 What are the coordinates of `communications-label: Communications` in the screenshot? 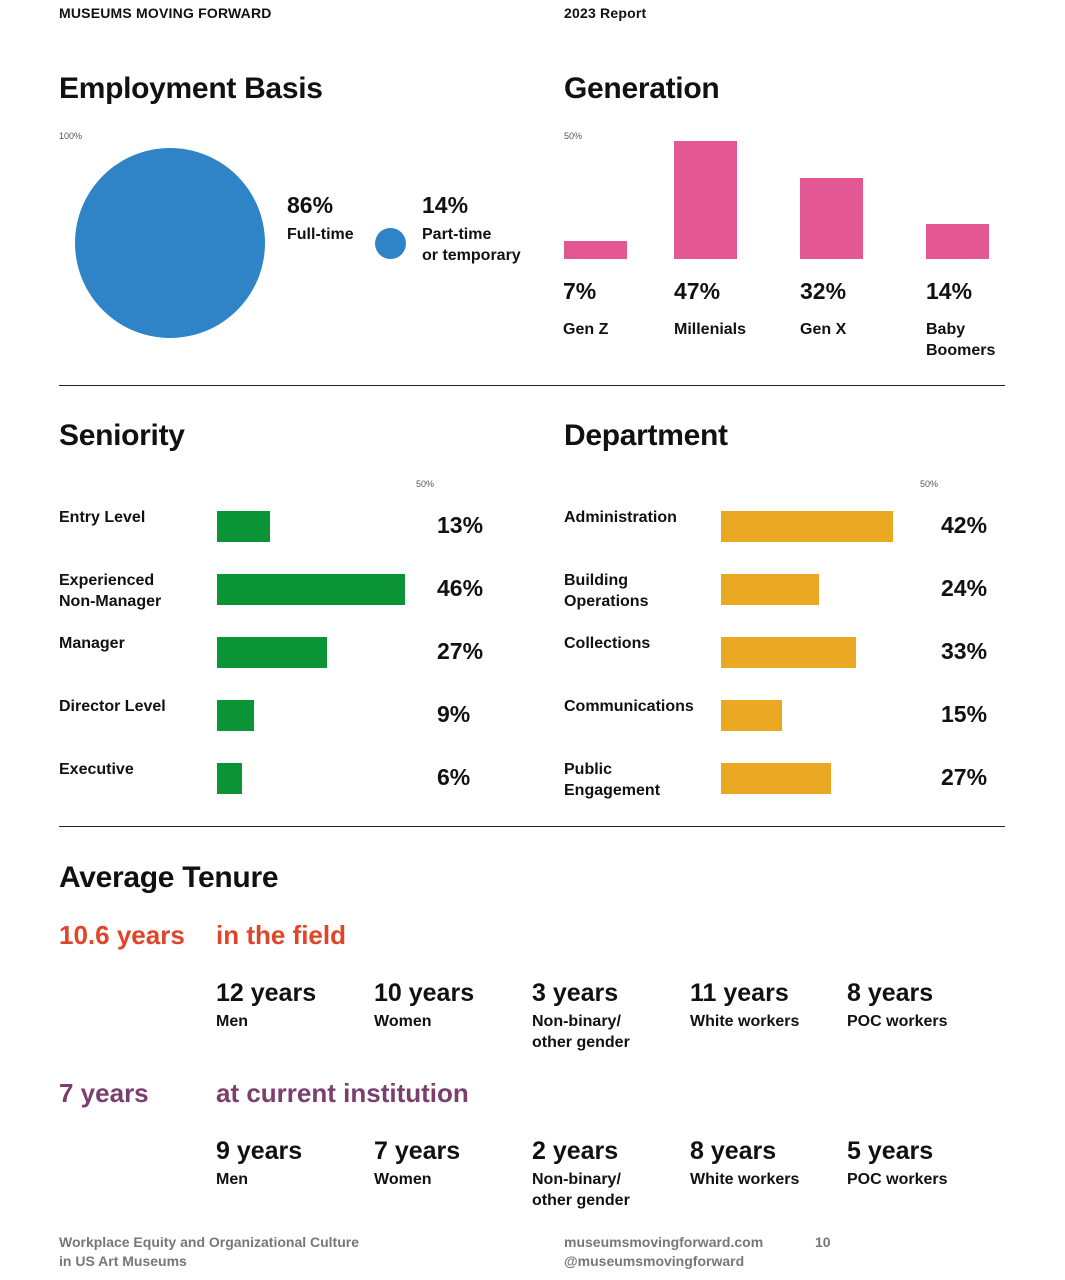 It's located at (629, 706).